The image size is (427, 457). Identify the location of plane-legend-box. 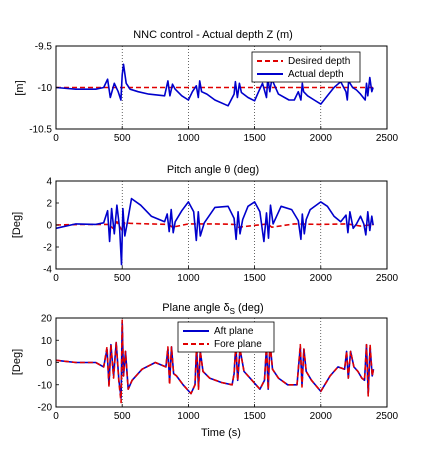
(226, 337).